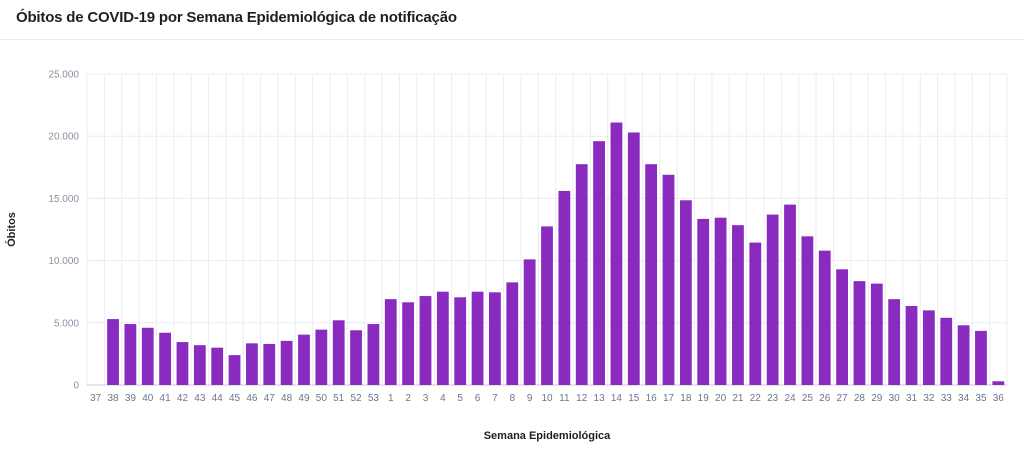 This screenshot has height=455, width=1024. I want to click on x-tick-label: 24, so click(790, 398).